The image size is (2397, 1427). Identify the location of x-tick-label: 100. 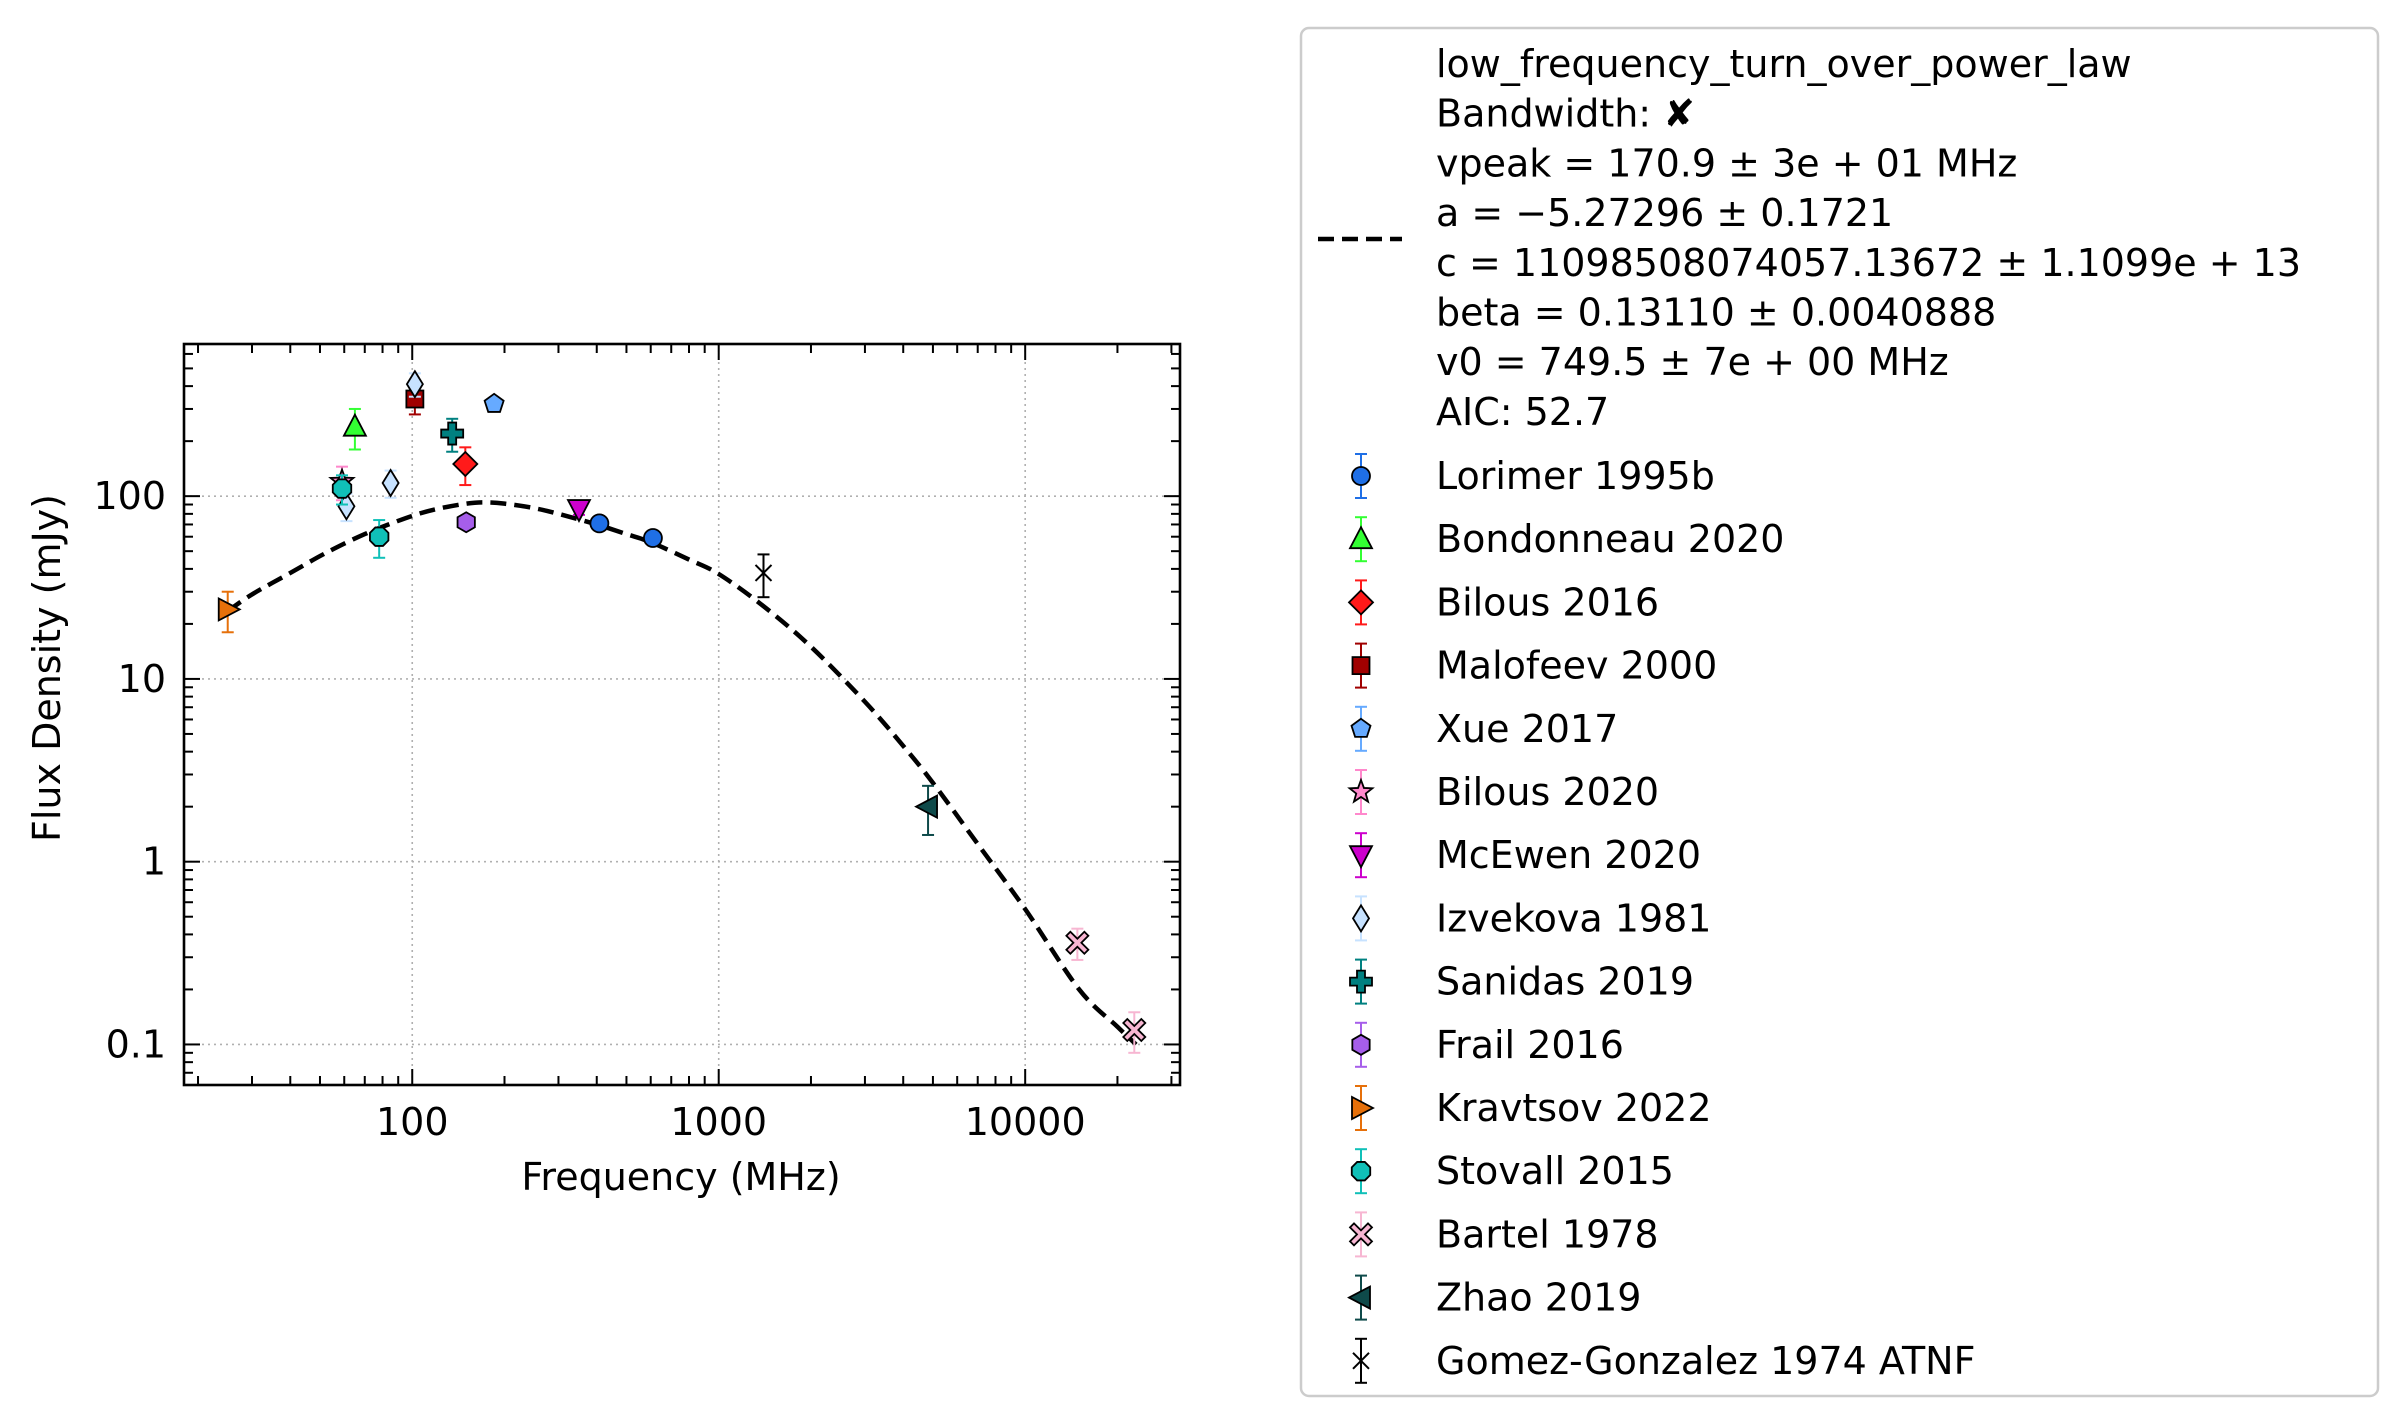
(412, 1122).